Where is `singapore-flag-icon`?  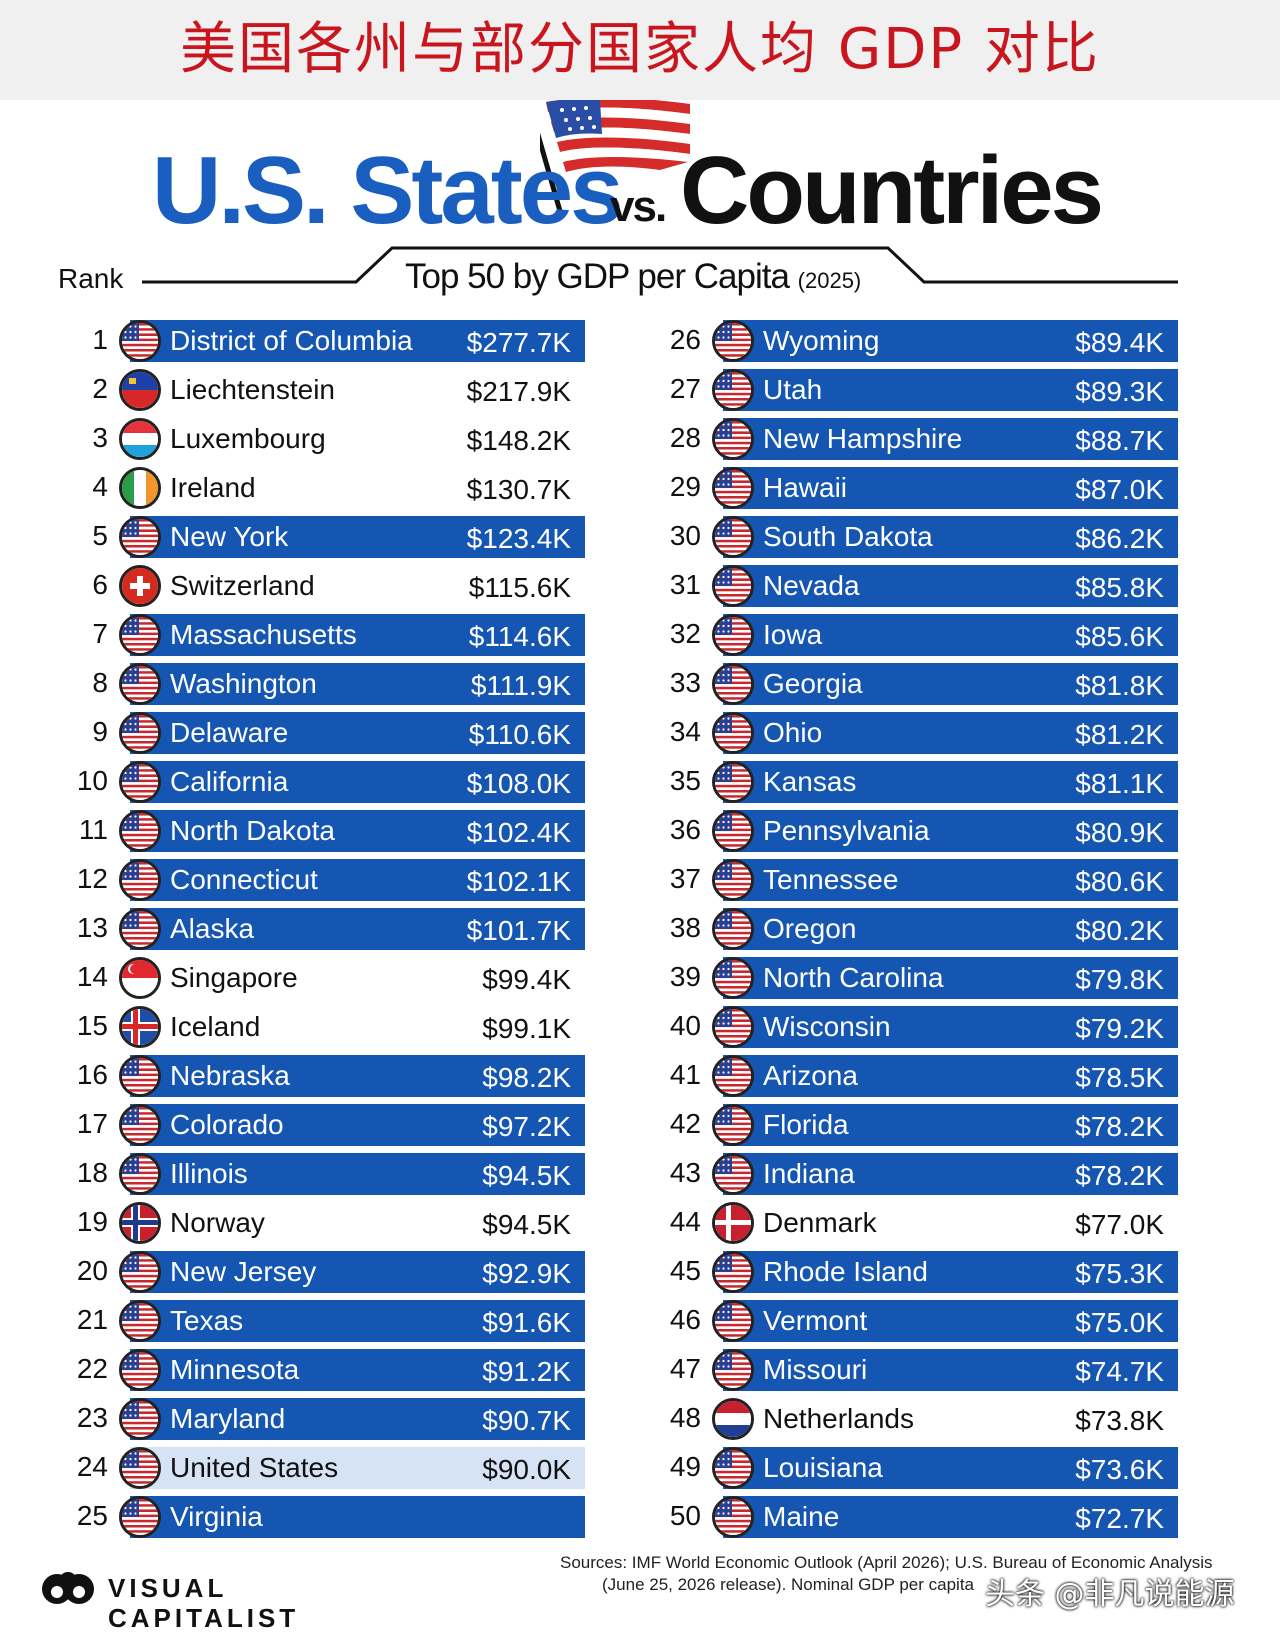 singapore-flag-icon is located at coordinates (140, 978).